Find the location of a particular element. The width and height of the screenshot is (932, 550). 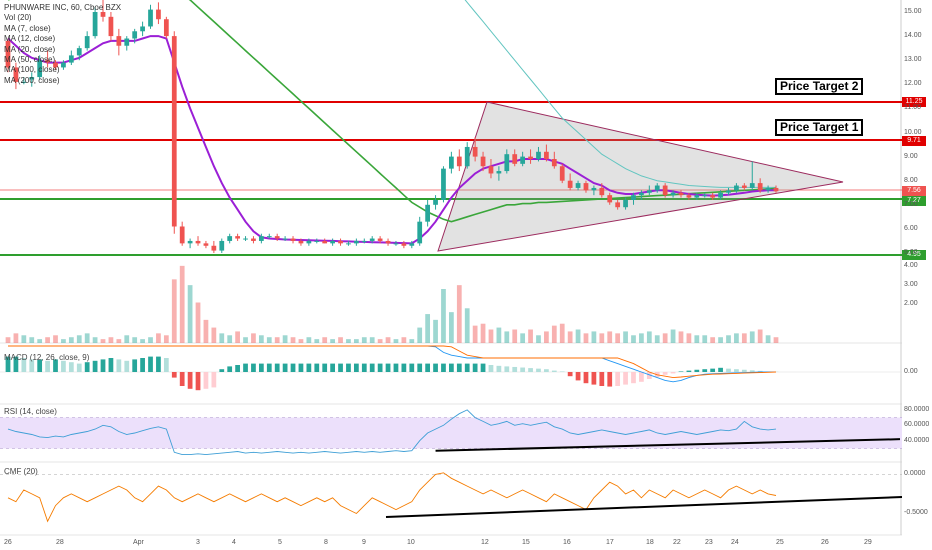

price-tick-label: 15.00 is located at coordinates (913, 11).